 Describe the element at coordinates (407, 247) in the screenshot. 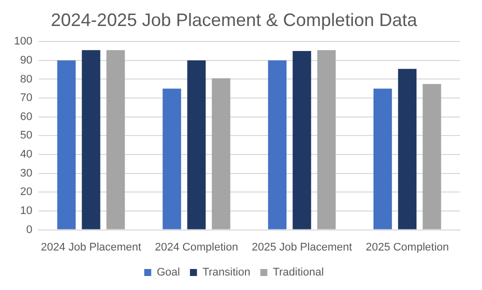

I see `x-tick-label: 2025 Completion` at that location.